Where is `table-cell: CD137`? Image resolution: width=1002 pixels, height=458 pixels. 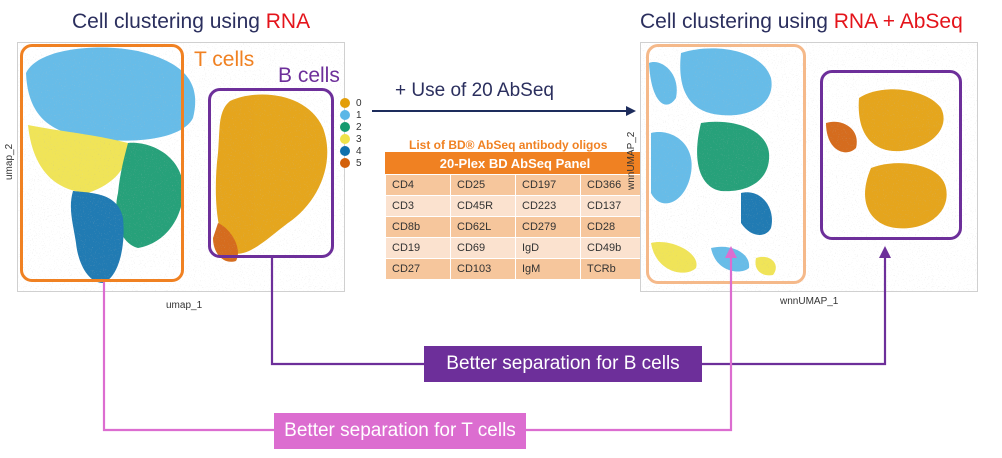 table-cell: CD137 is located at coordinates (613, 206).